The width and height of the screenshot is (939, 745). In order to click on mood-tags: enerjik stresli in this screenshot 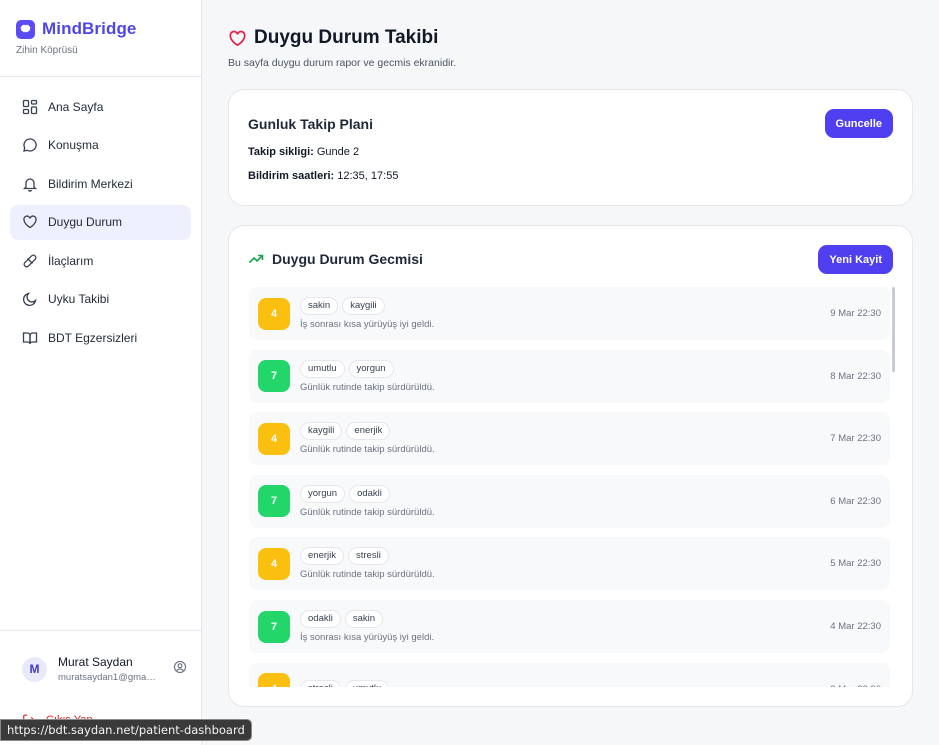, I will do `click(565, 556)`.